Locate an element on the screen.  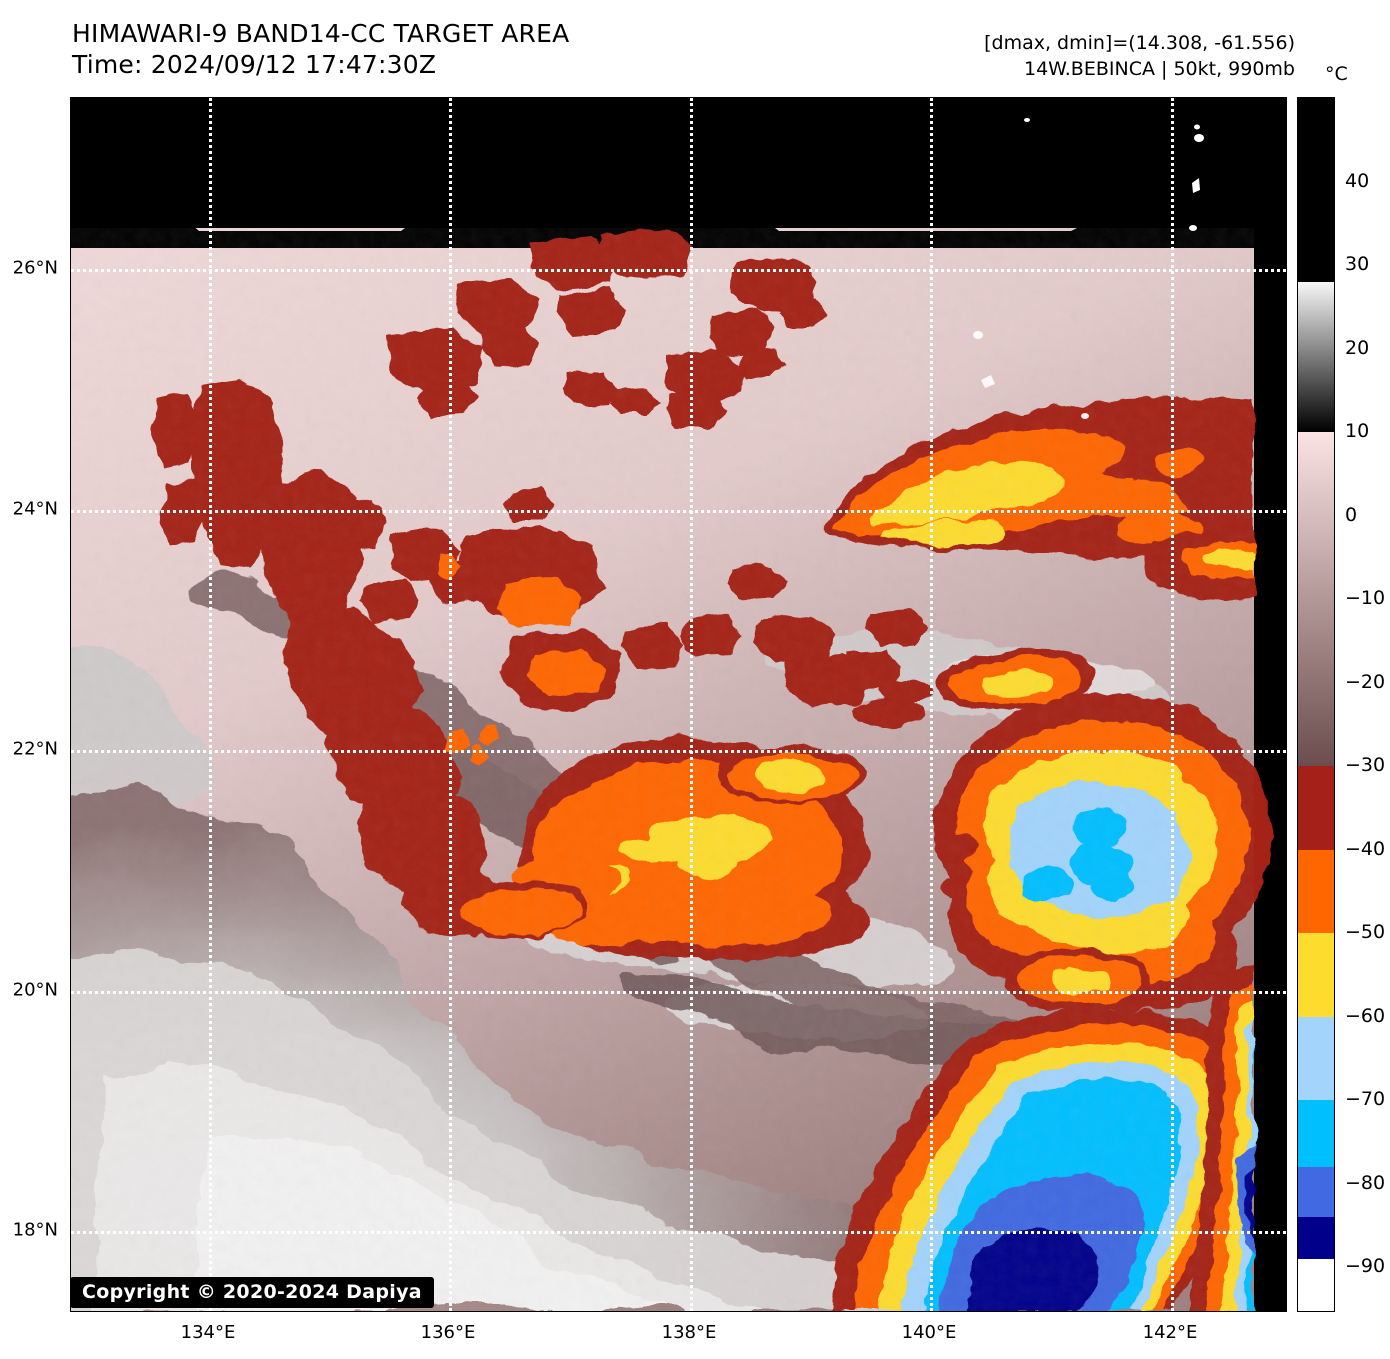
copyright-banner: Copyright © 2020-2024 Dapiya is located at coordinates (252, 1292).